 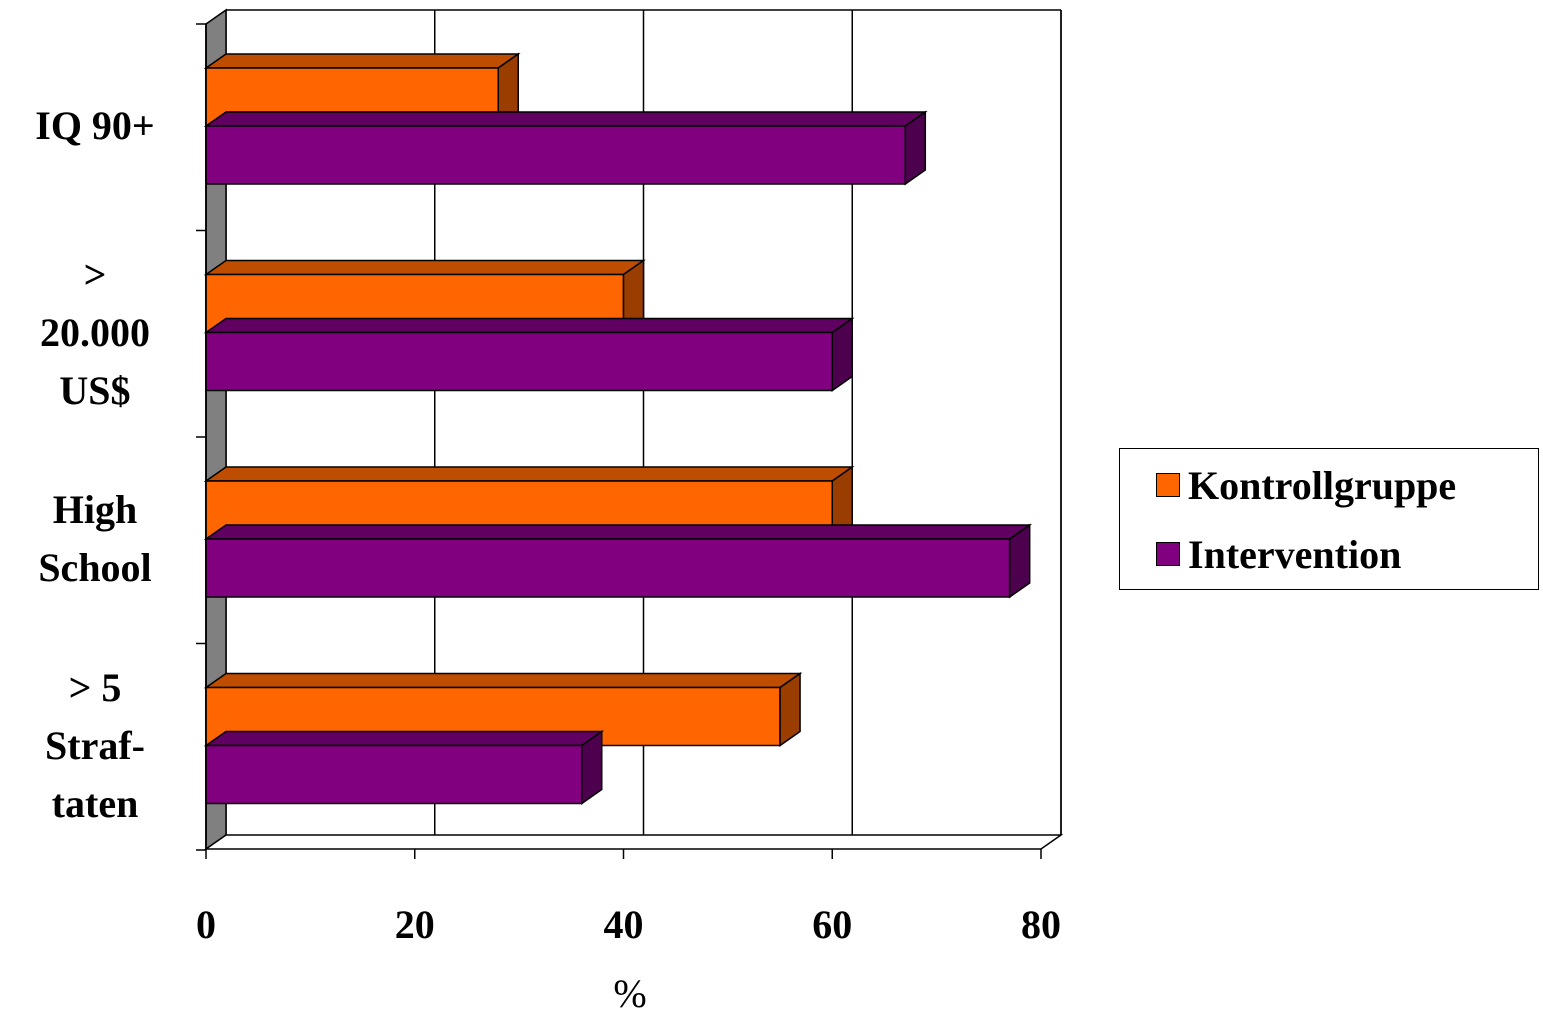 What do you see at coordinates (1295, 554) in the screenshot?
I see `legend-label-intervention: Intervention` at bounding box center [1295, 554].